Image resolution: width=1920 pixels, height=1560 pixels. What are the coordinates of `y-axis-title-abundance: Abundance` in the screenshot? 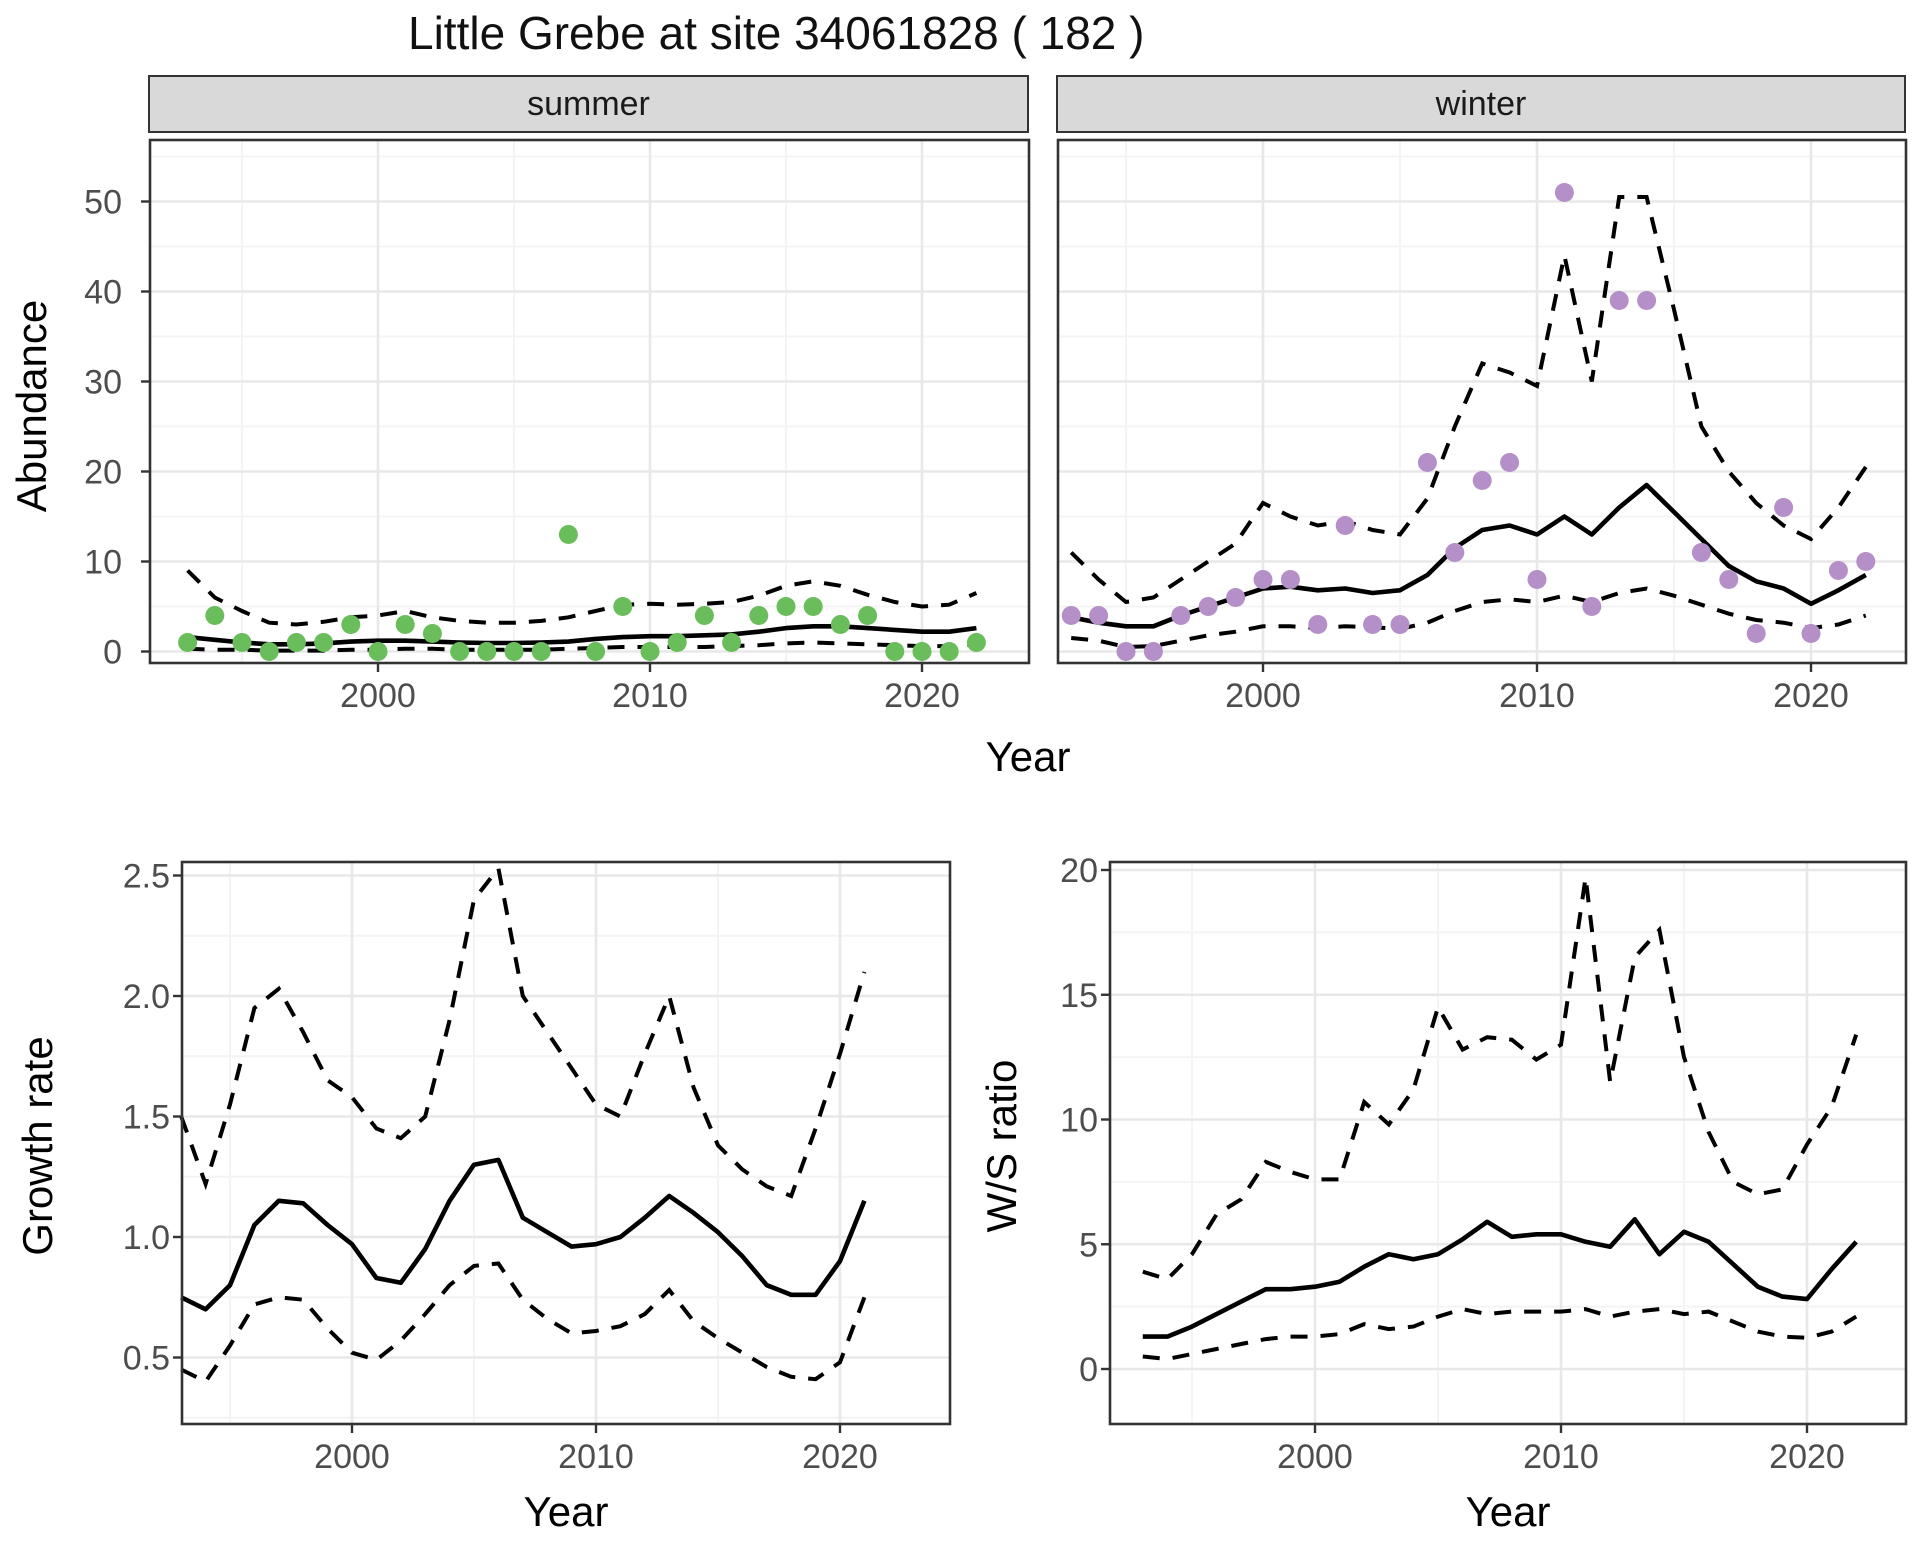 It's located at (31, 406).